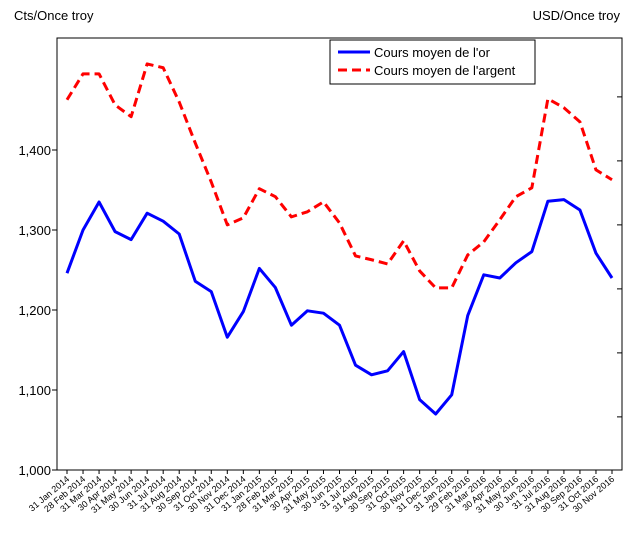  What do you see at coordinates (445, 70) in the screenshot?
I see `legend-label: Cours moyen de l'argent` at bounding box center [445, 70].